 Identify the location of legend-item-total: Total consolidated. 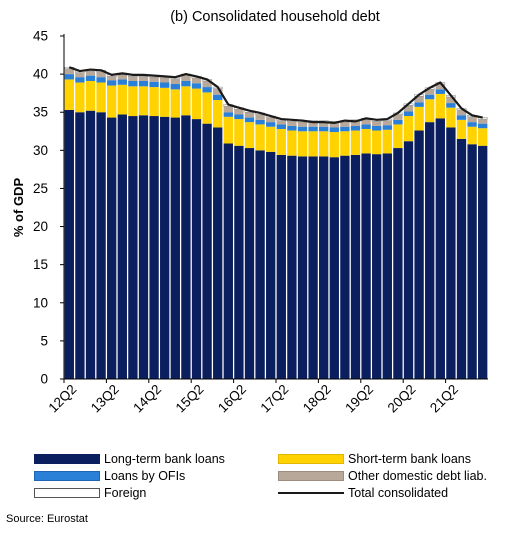
(363, 493).